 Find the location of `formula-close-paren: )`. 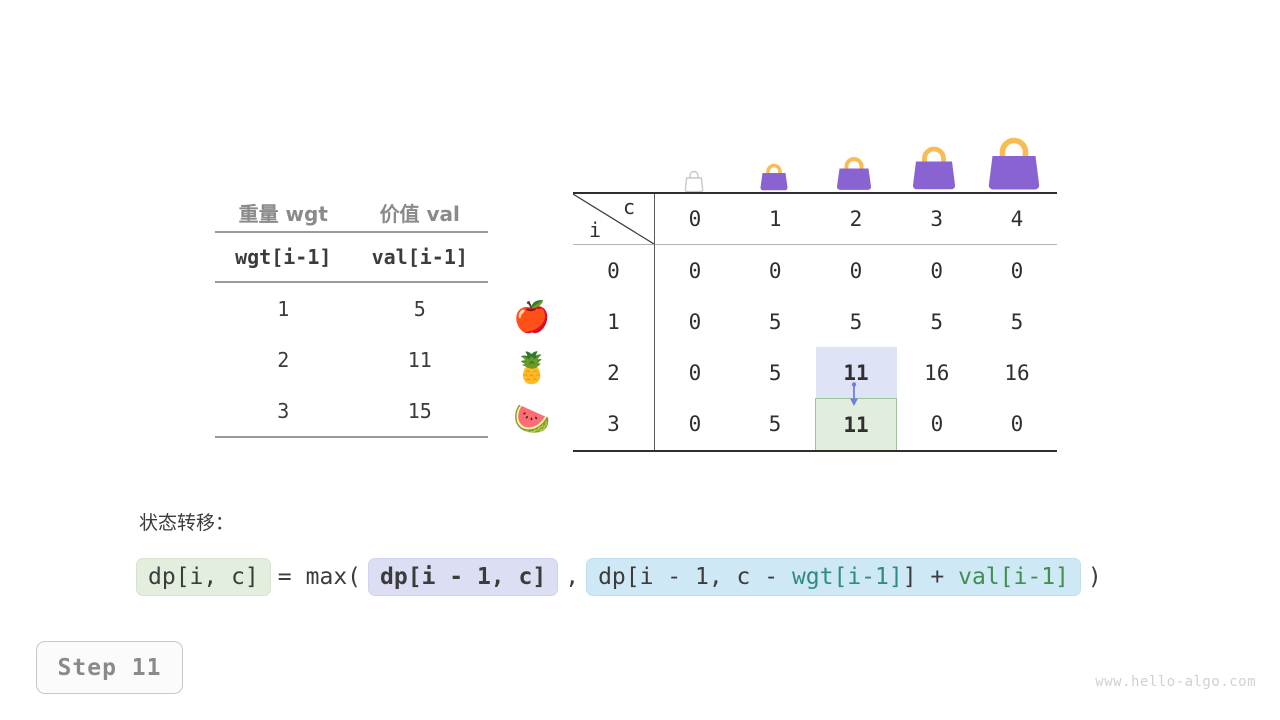

formula-close-paren: ) is located at coordinates (1094, 577).